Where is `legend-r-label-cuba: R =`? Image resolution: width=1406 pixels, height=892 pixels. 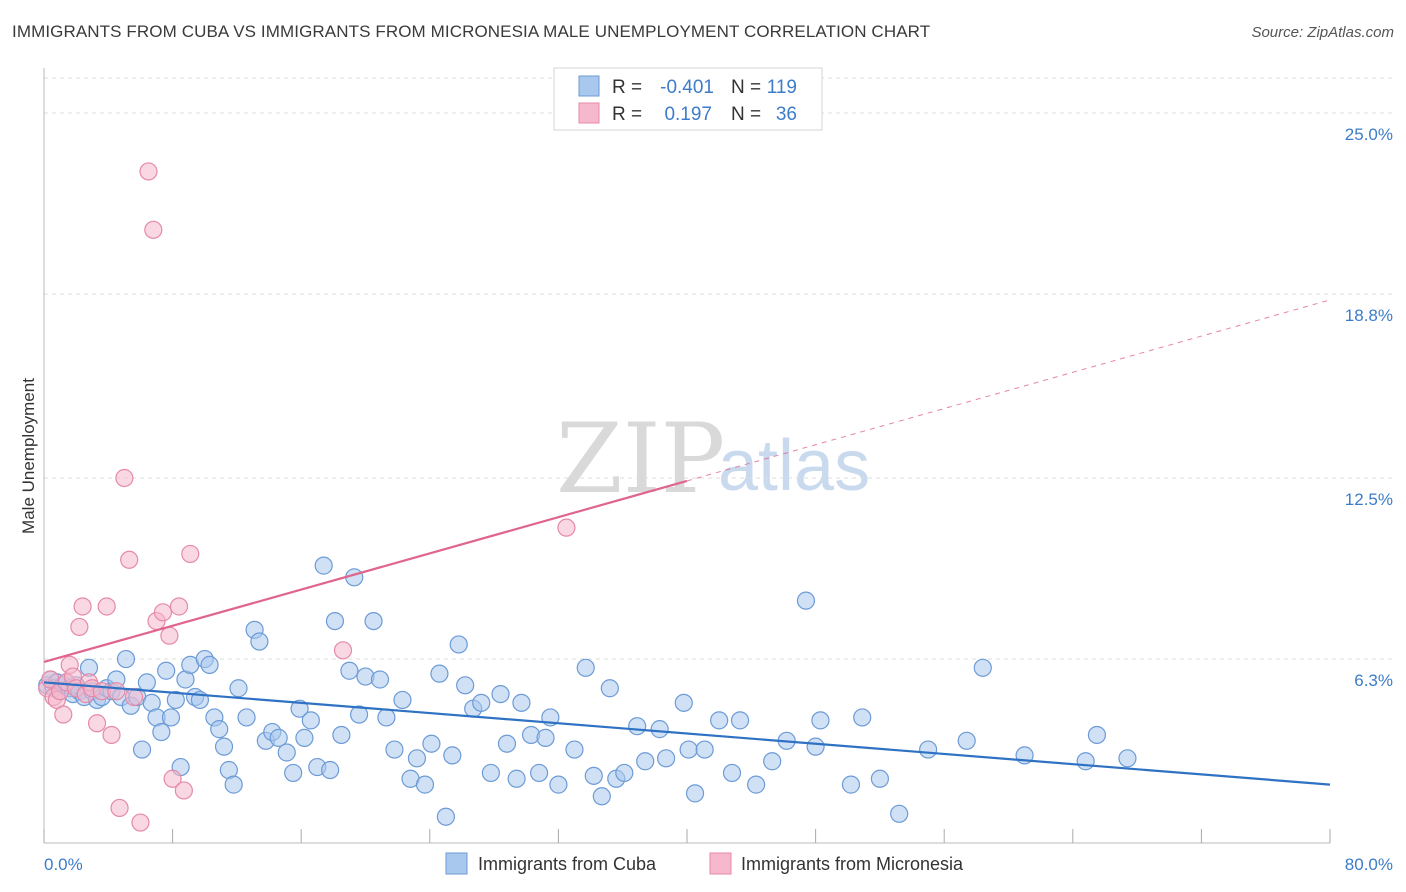 legend-r-label-cuba: R = is located at coordinates (627, 87).